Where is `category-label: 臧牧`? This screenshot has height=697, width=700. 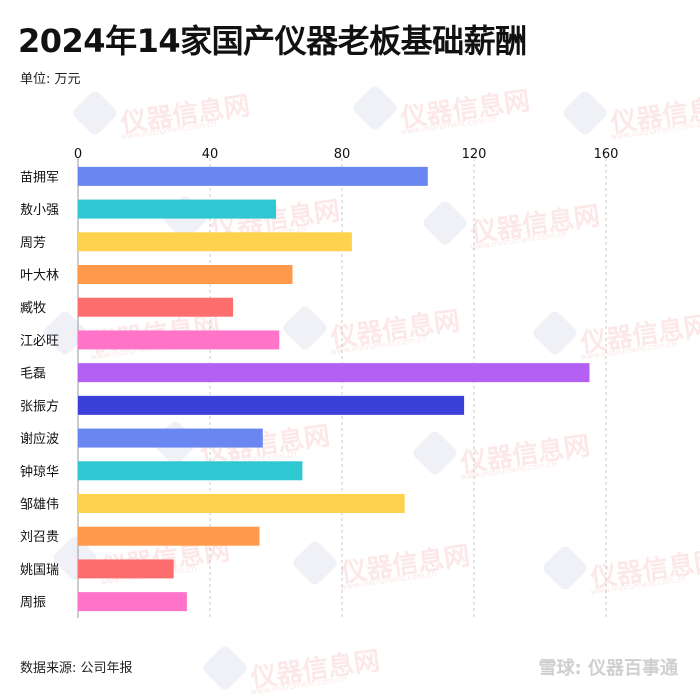
category-label: 臧牧 is located at coordinates (33, 308).